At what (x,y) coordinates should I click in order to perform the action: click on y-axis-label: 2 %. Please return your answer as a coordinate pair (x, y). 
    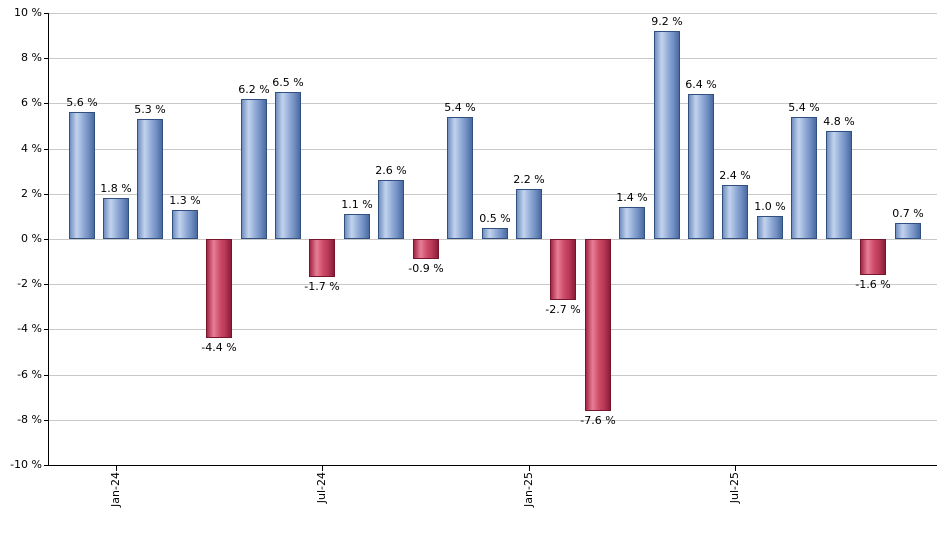
    Looking at the image, I should click on (31, 193).